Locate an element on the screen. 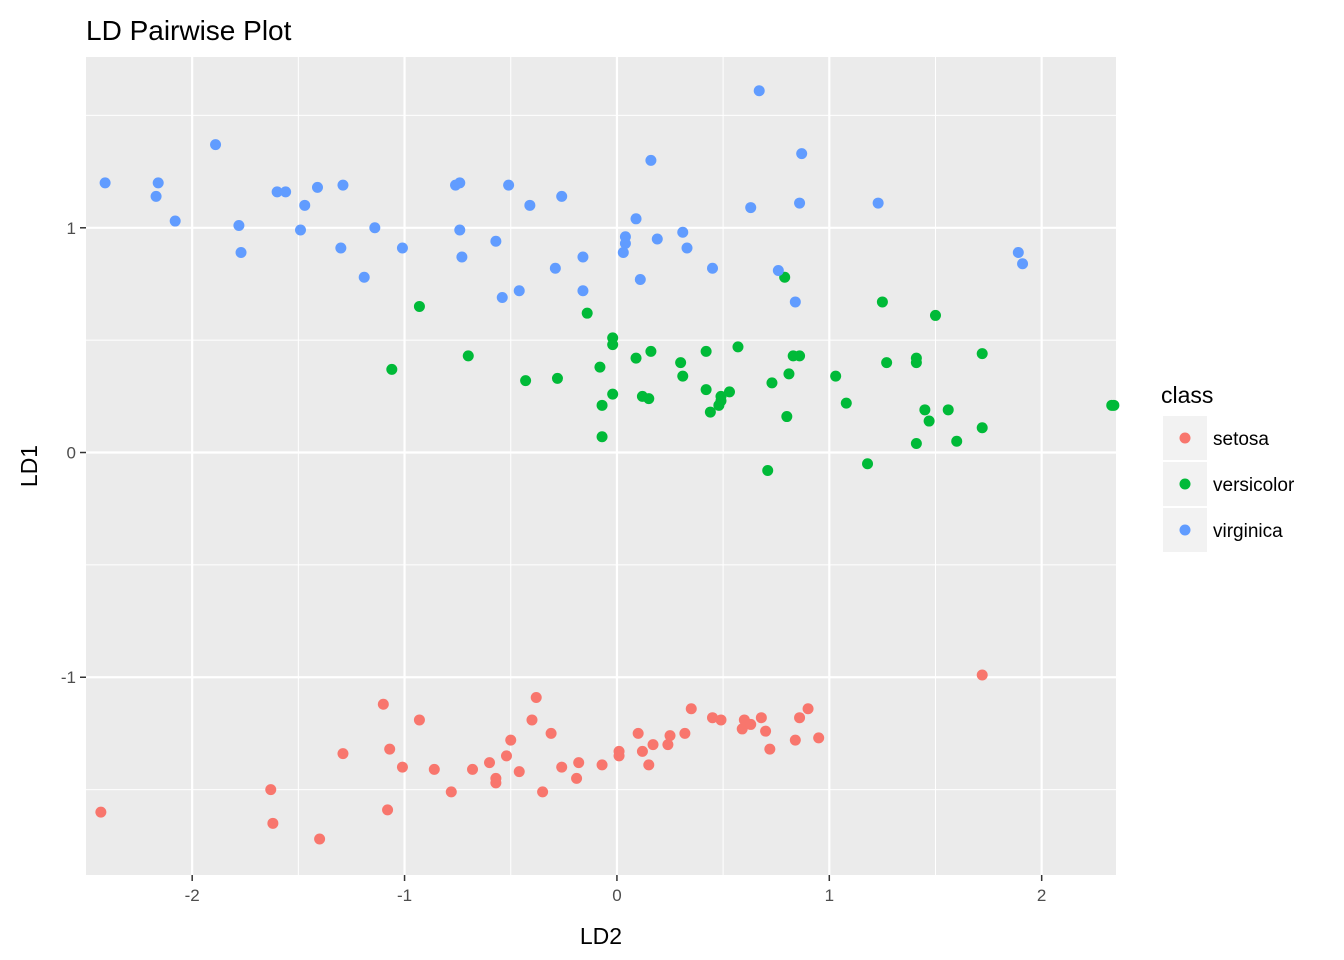  legend-items: setosa versicolor virginica is located at coordinates (1229, 484).